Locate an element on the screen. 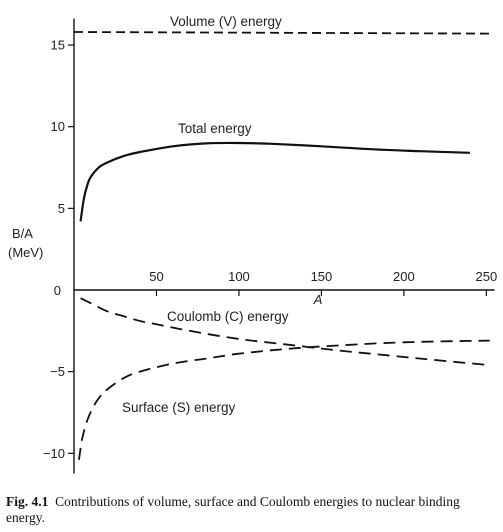 The height and width of the screenshot is (532, 503). x-tick-label: 100 is located at coordinates (239, 276).